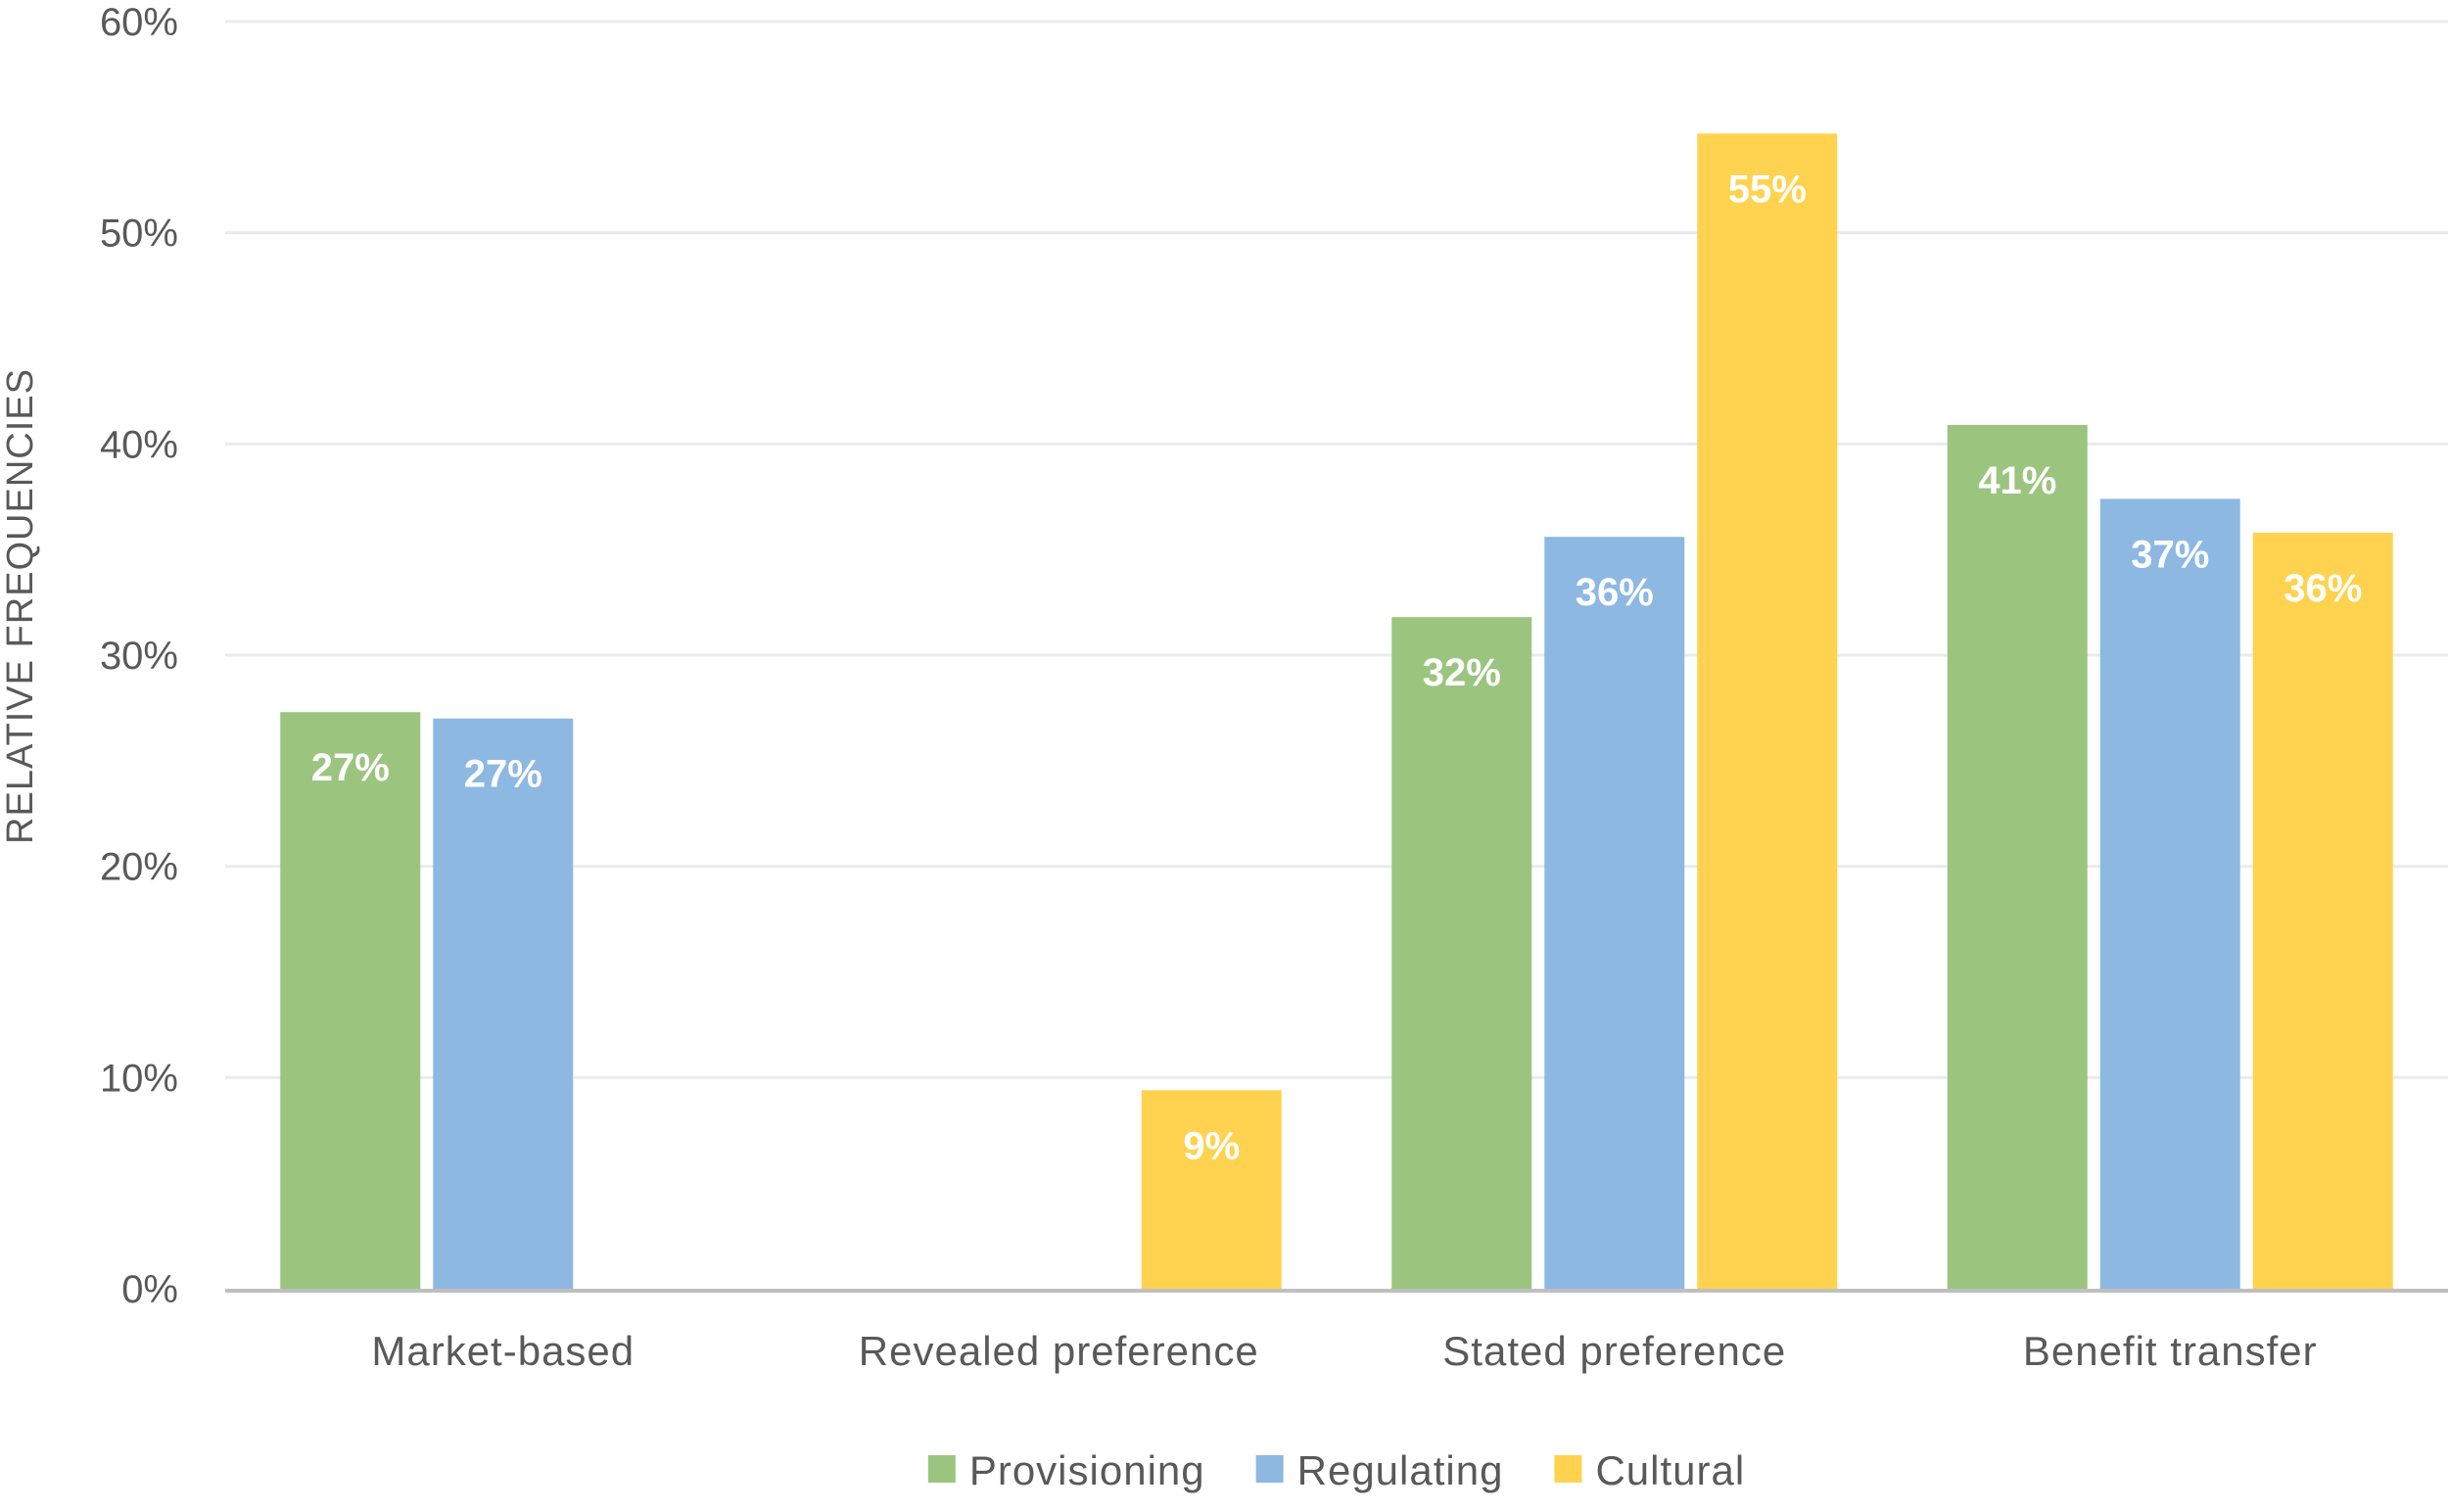  Describe the element at coordinates (2017, 480) in the screenshot. I see `data-label: 41%` at that location.